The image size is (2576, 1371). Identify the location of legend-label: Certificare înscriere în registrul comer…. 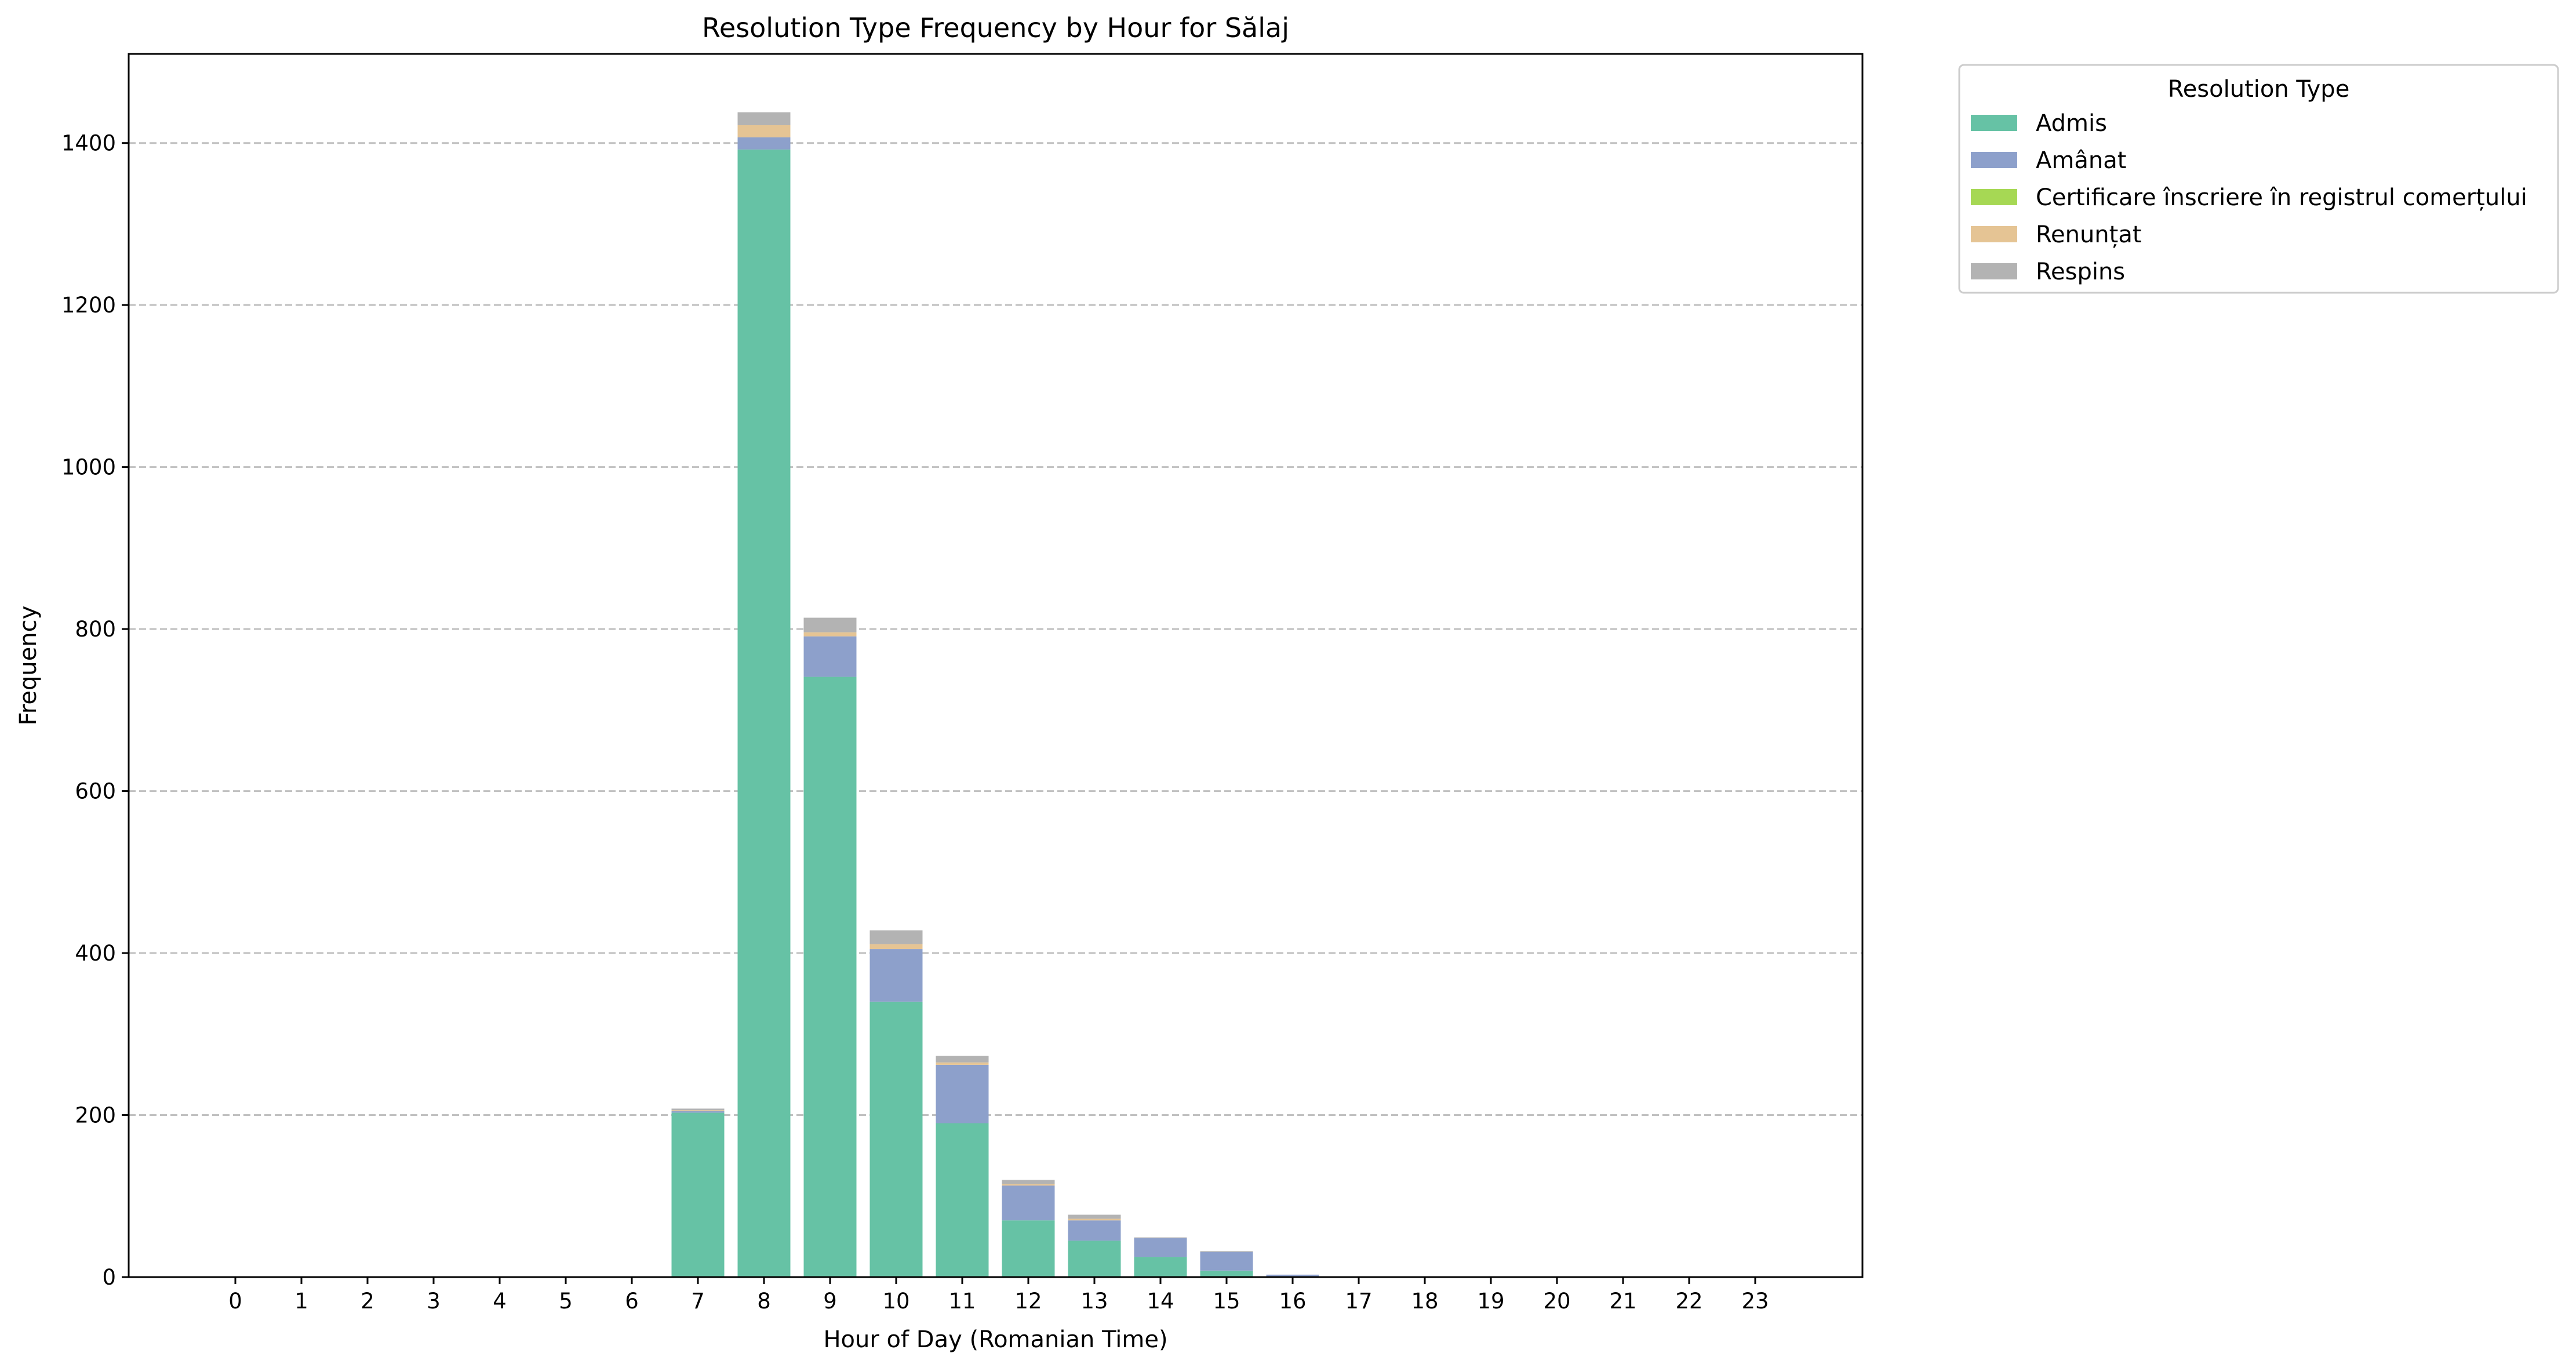
(2281, 197).